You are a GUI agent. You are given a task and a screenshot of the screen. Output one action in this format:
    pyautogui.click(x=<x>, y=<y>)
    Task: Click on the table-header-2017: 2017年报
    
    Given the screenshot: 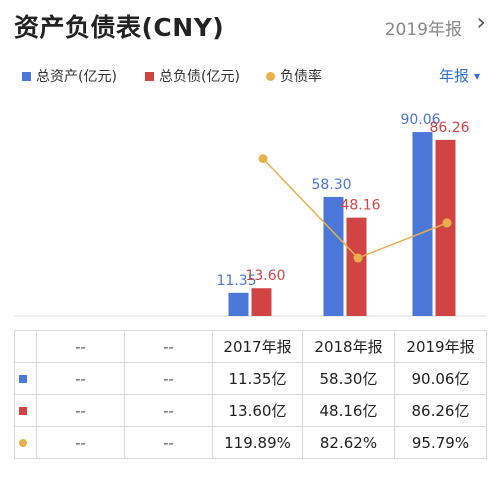 What is the action you would take?
    pyautogui.click(x=257, y=346)
    